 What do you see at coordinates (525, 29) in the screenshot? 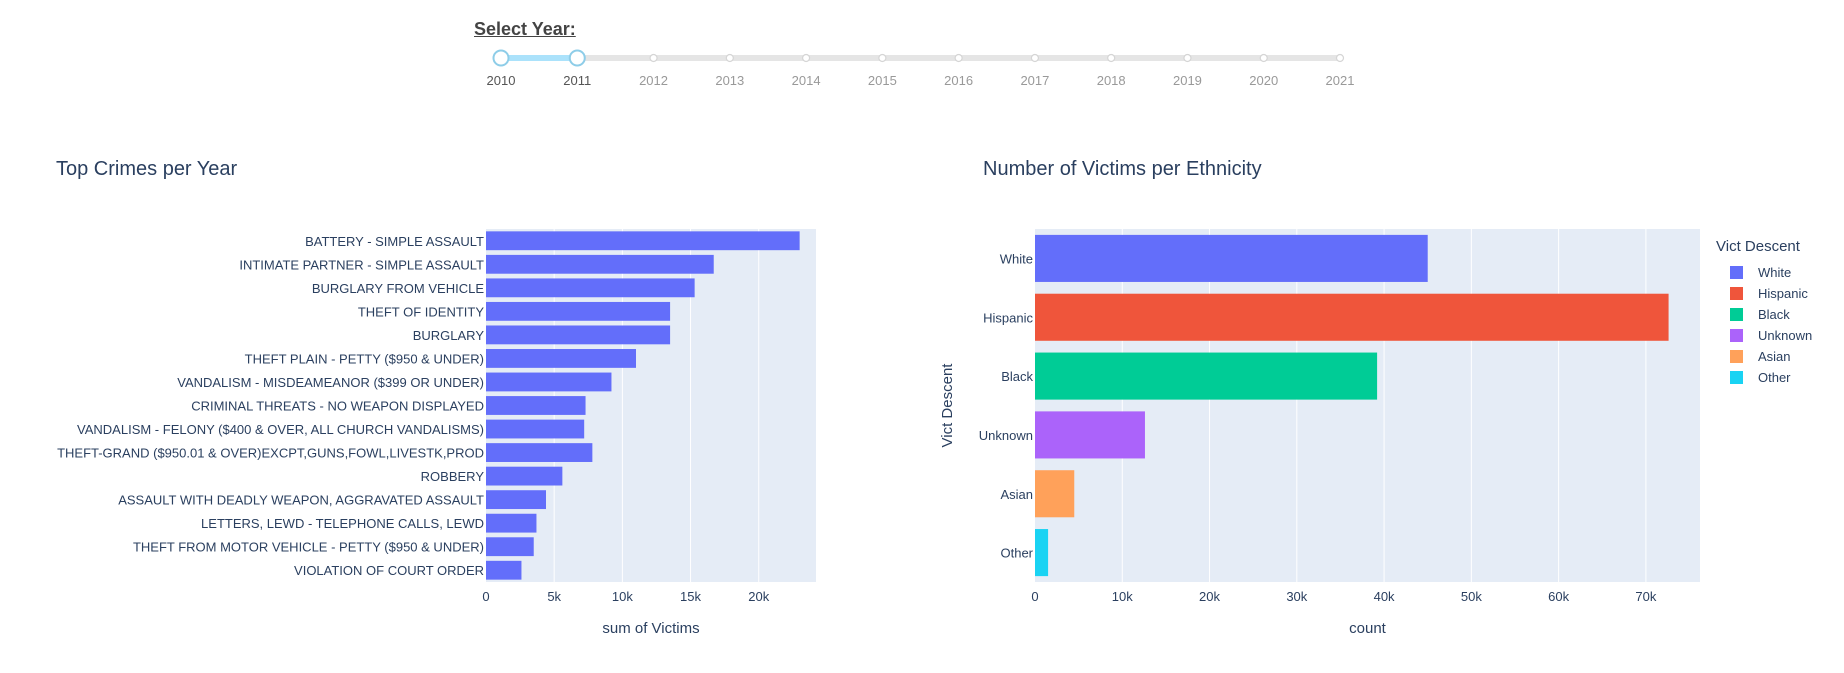
I see `slider-title: Select Year:` at bounding box center [525, 29].